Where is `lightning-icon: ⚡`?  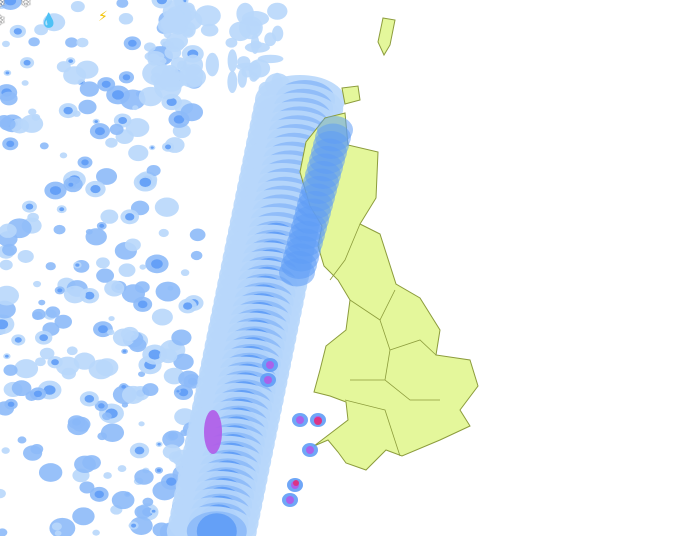 lightning-icon: ⚡ is located at coordinates (103, 17).